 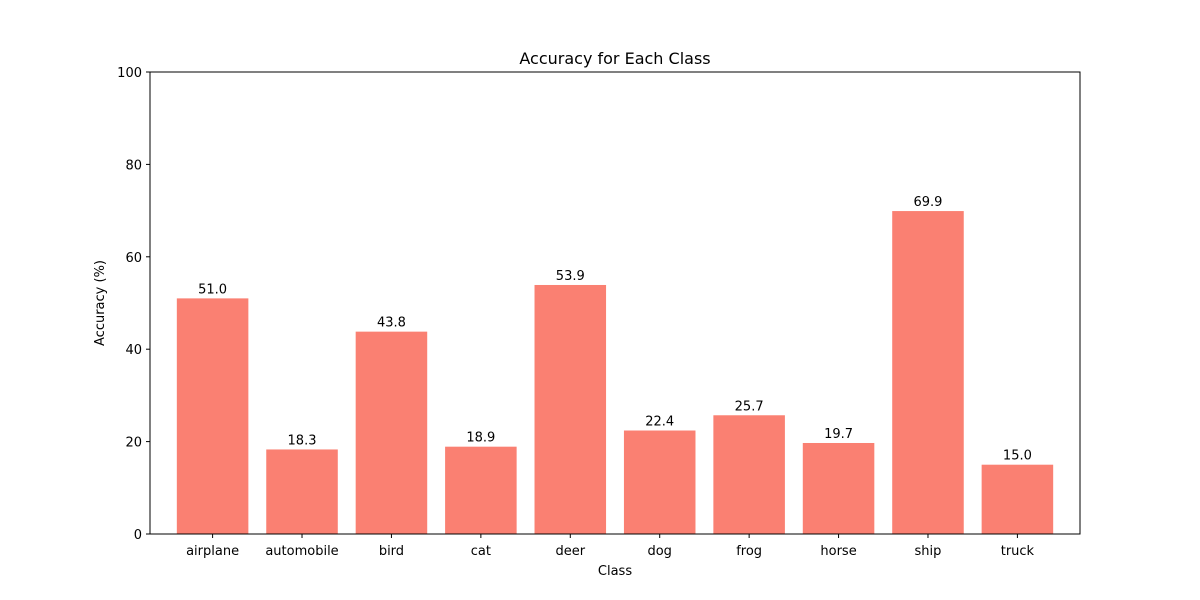 What do you see at coordinates (212, 416) in the screenshot?
I see `bar-airplane` at bounding box center [212, 416].